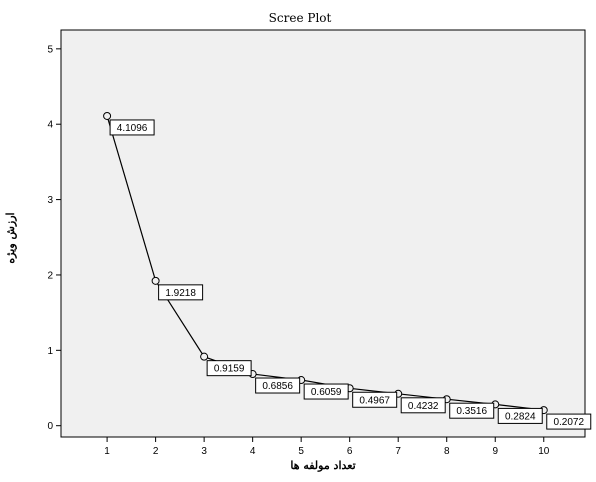  What do you see at coordinates (50, 200) in the screenshot?
I see `y-tick-label: 3` at bounding box center [50, 200].